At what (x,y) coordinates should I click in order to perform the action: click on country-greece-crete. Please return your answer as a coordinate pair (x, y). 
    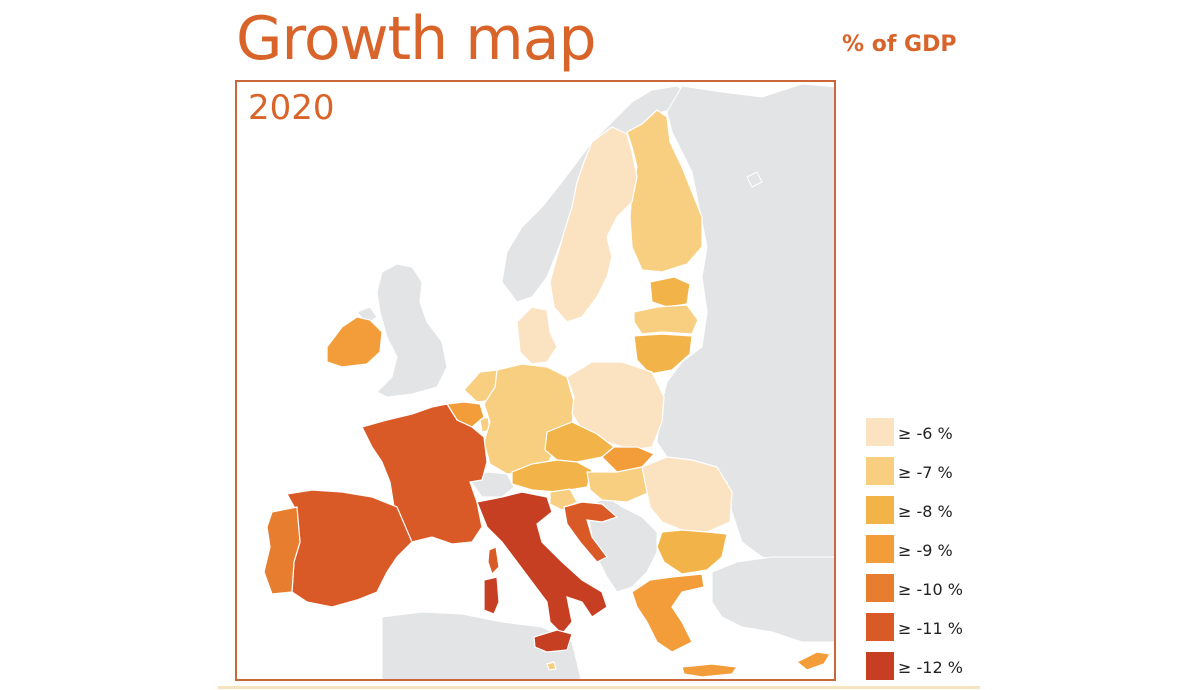
    Looking at the image, I should click on (710, 670).